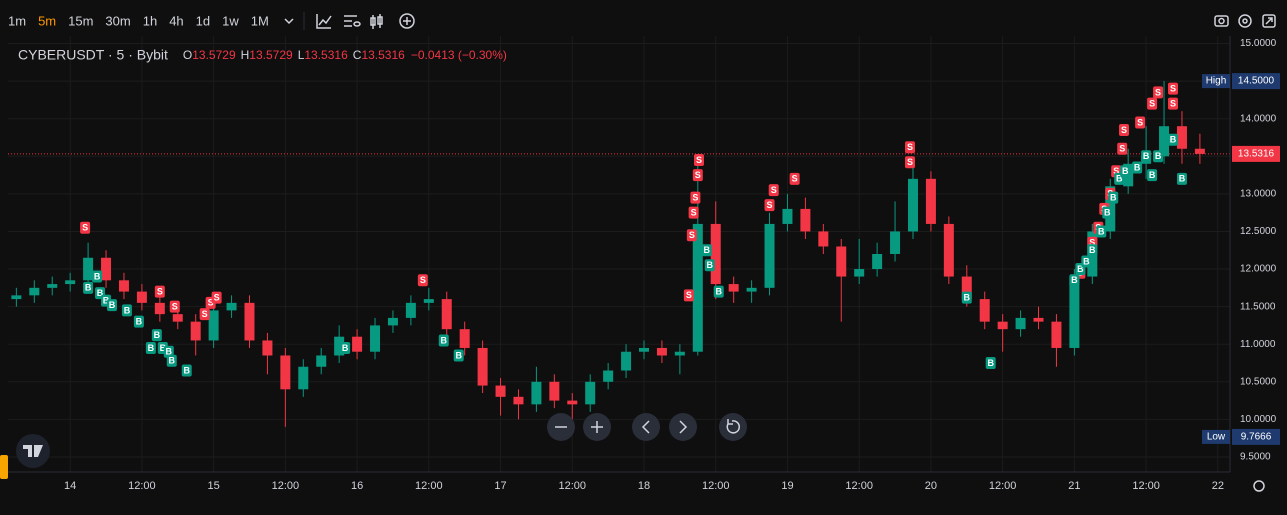  I want to click on interval-button: 1h, so click(150, 20).